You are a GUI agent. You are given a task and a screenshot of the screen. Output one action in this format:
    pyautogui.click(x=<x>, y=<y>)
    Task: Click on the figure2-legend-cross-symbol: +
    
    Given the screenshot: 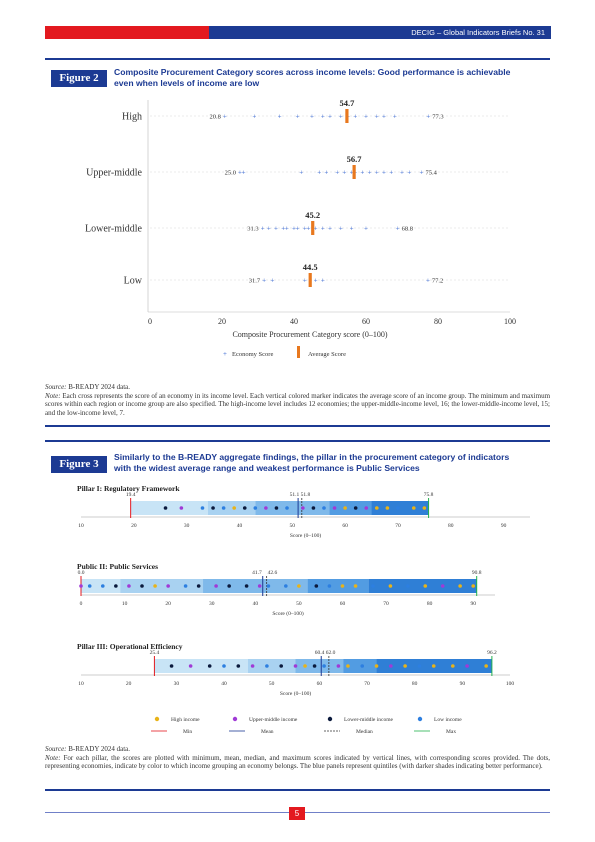 What is the action you would take?
    pyautogui.click(x=225, y=354)
    